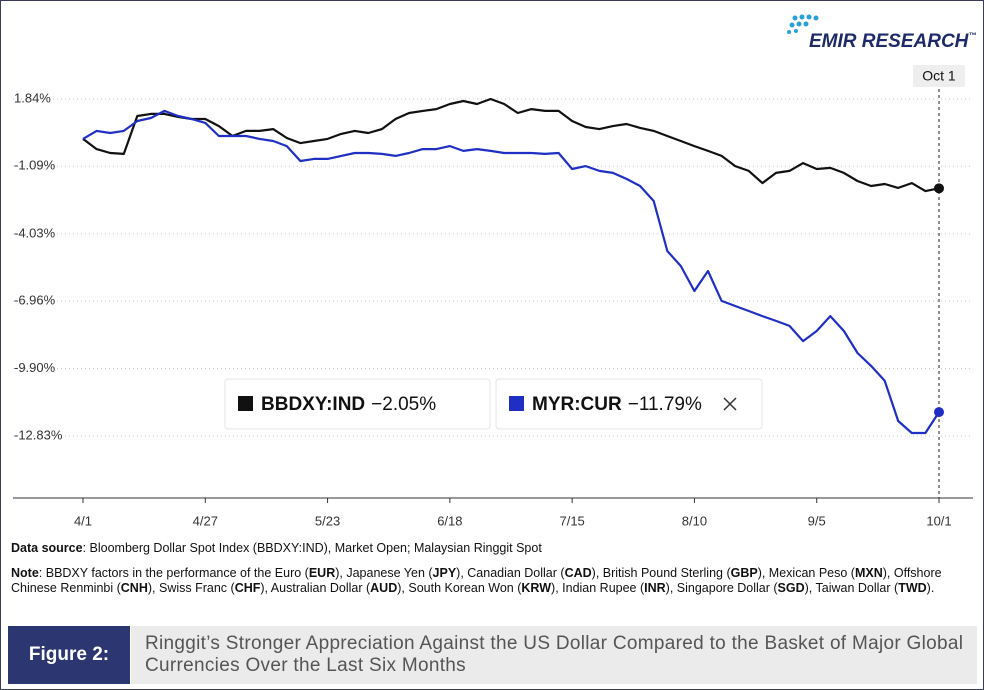  Describe the element at coordinates (35, 300) in the screenshot. I see `y-tick-label: -6.96%` at that location.